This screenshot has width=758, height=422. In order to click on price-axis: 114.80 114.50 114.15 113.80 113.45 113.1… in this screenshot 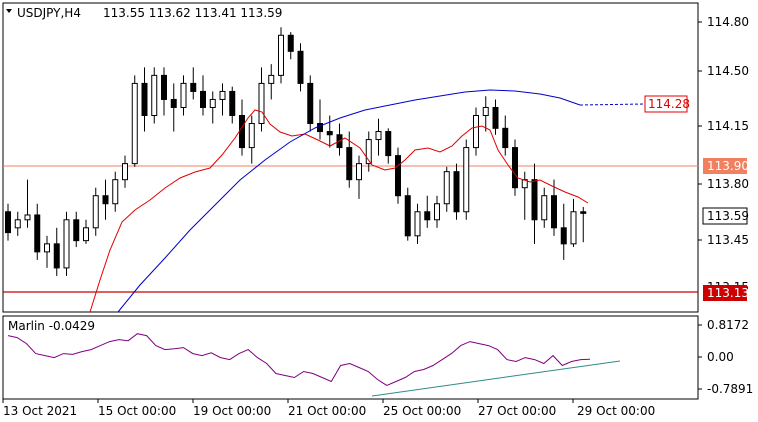, I will do `click(723, 154)`.